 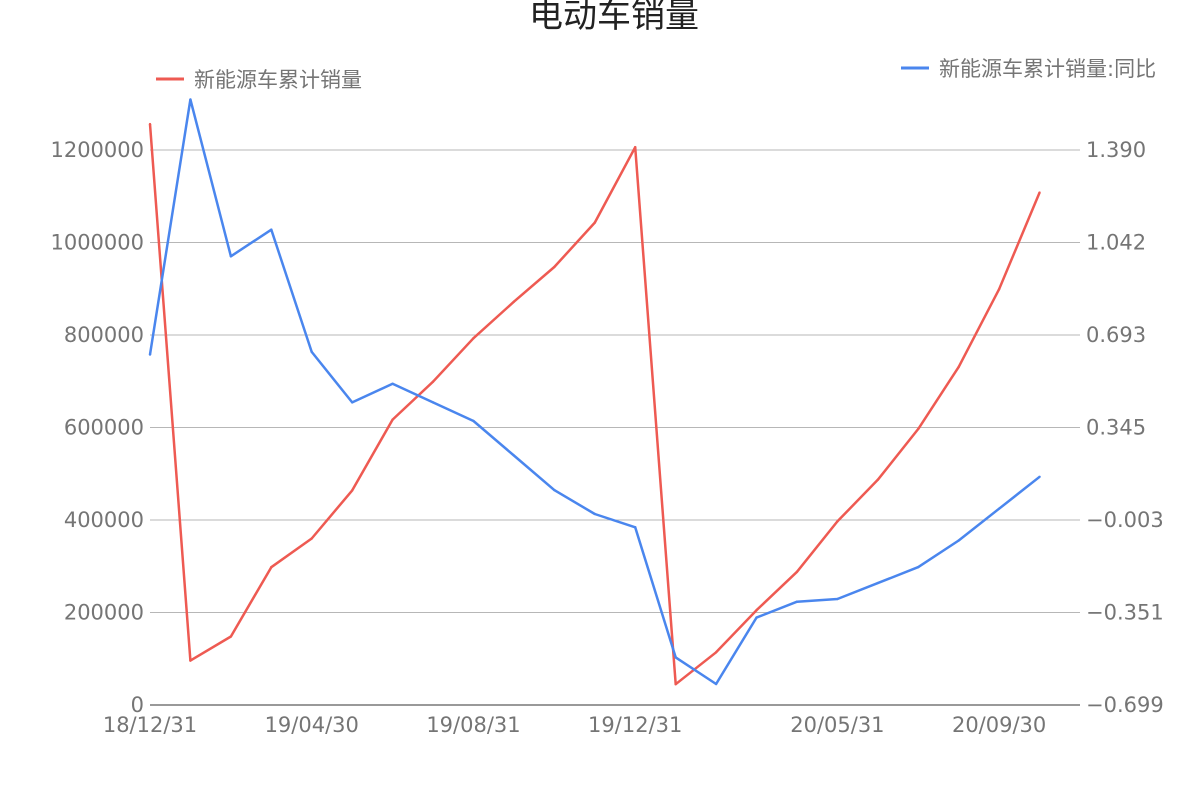 What do you see at coordinates (614, 18) in the screenshot?
I see `chart-title: 电动车销量` at bounding box center [614, 18].